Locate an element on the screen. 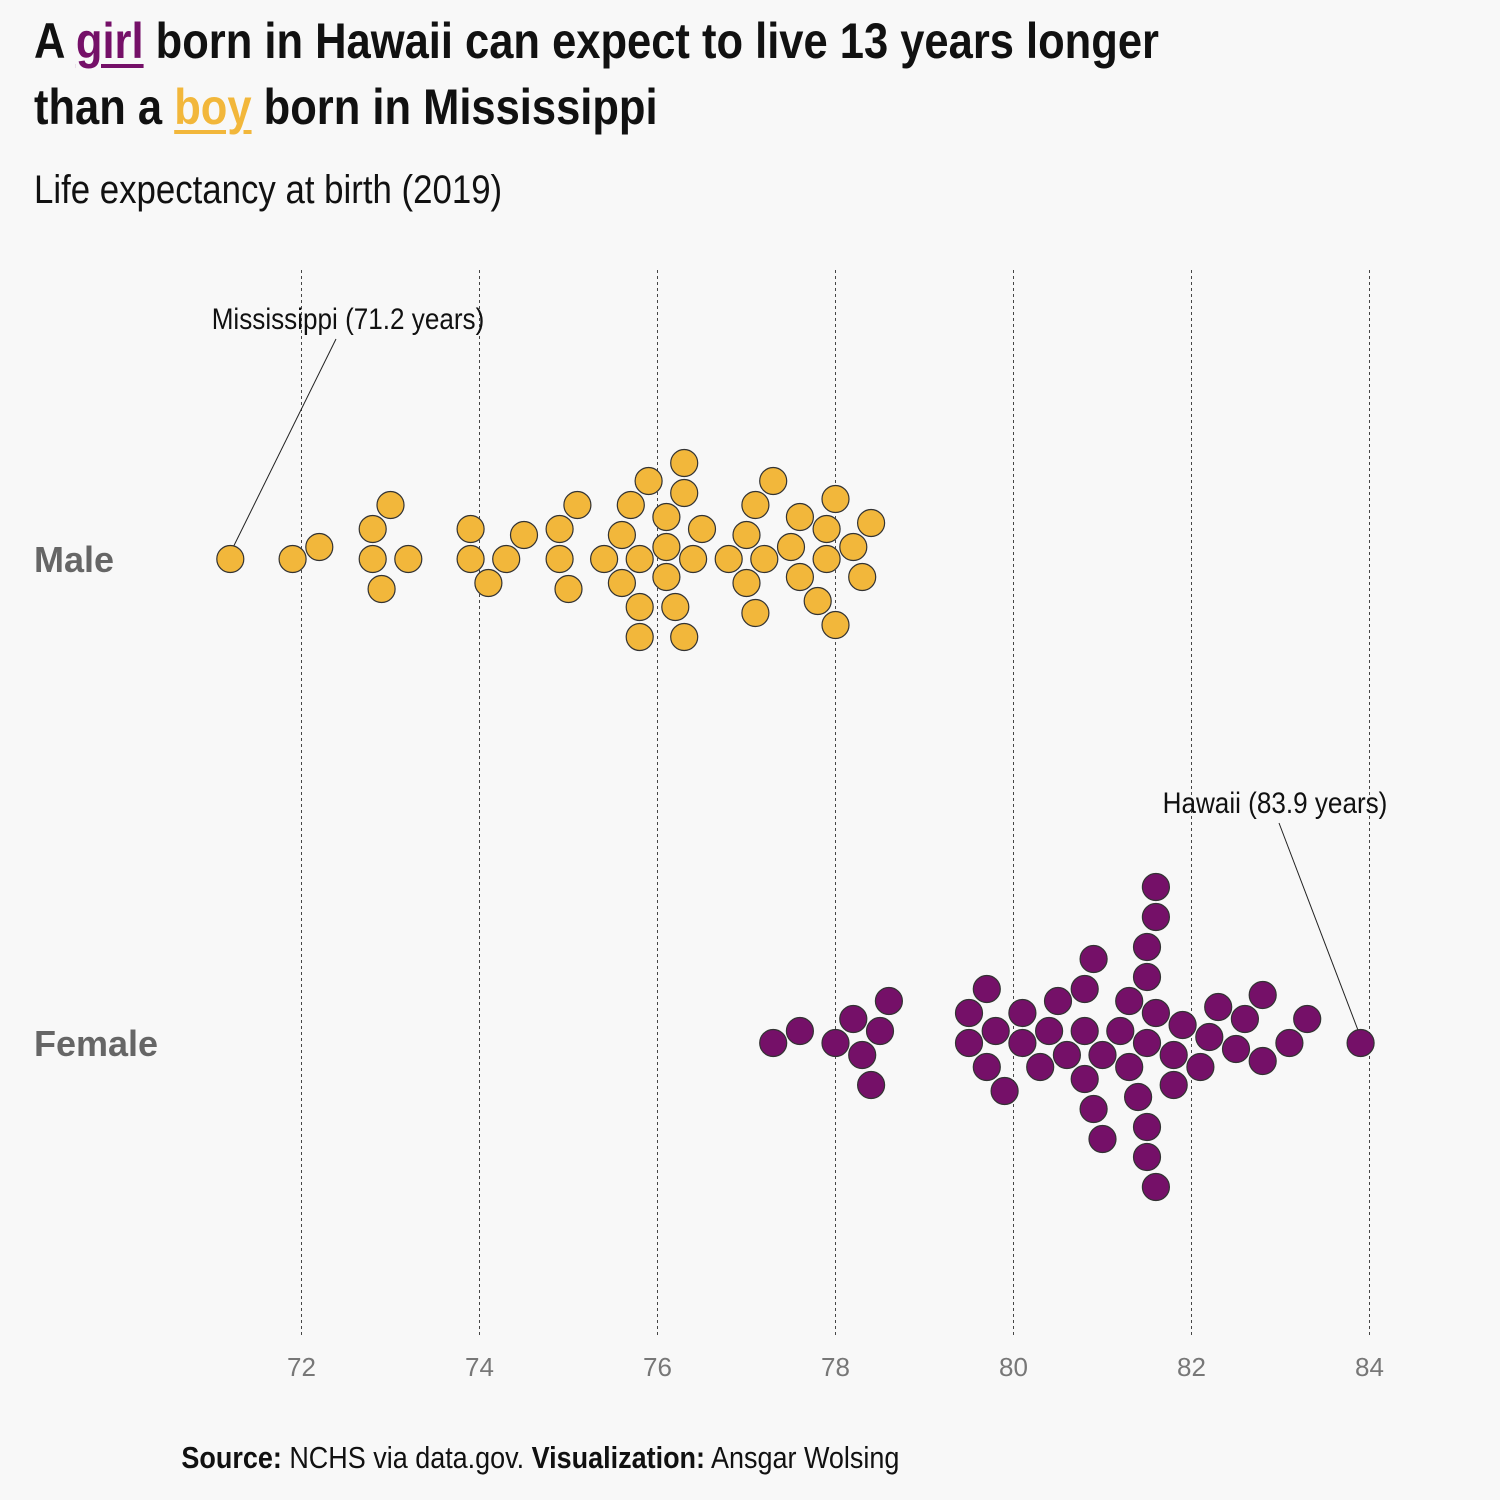  x-axis-ticks: 72 74 76 78 80 82 84 is located at coordinates (835, 1367).